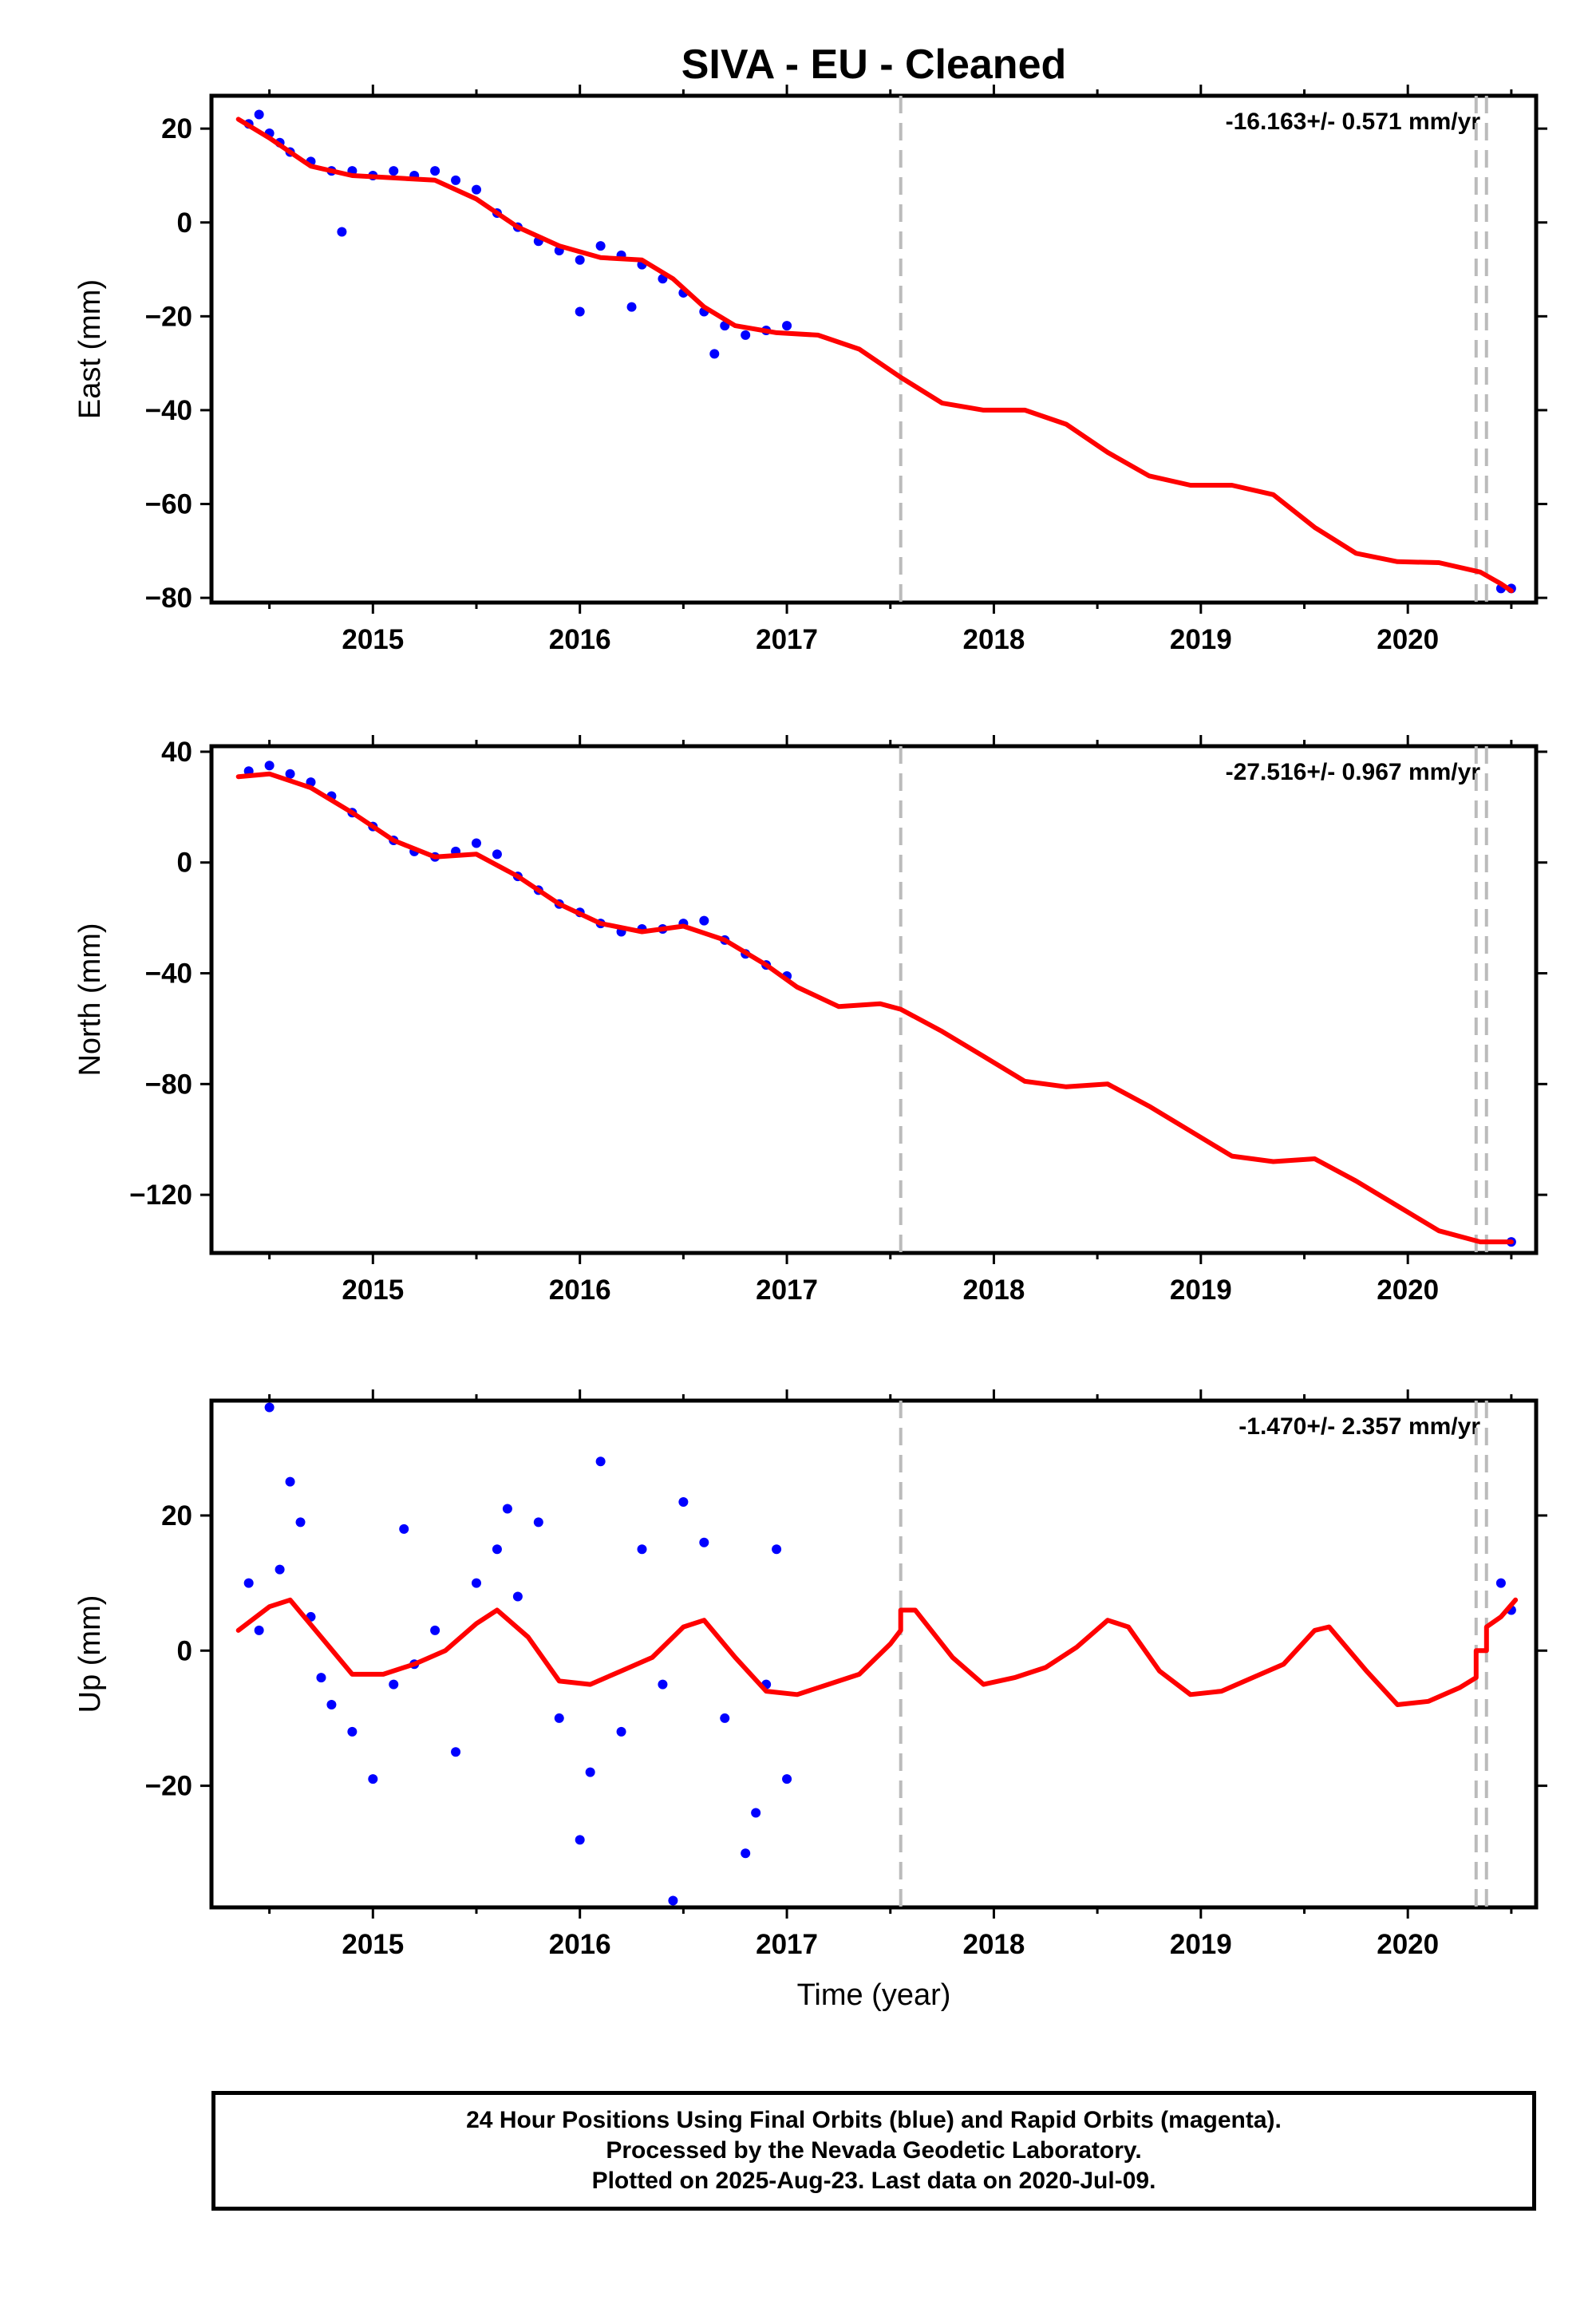 This screenshot has height=2316, width=1596. Describe the element at coordinates (184, 1650) in the screenshot. I see `up-y-tick-label: 0` at that location.